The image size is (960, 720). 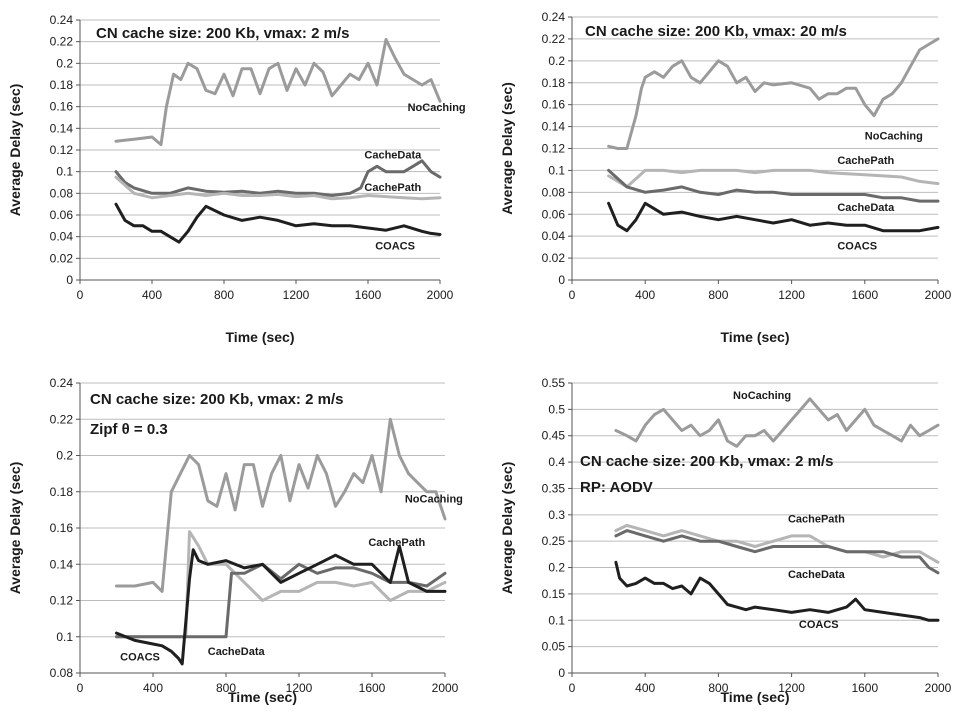 I want to click on y-tick-label: 0.45, so click(x=554, y=436).